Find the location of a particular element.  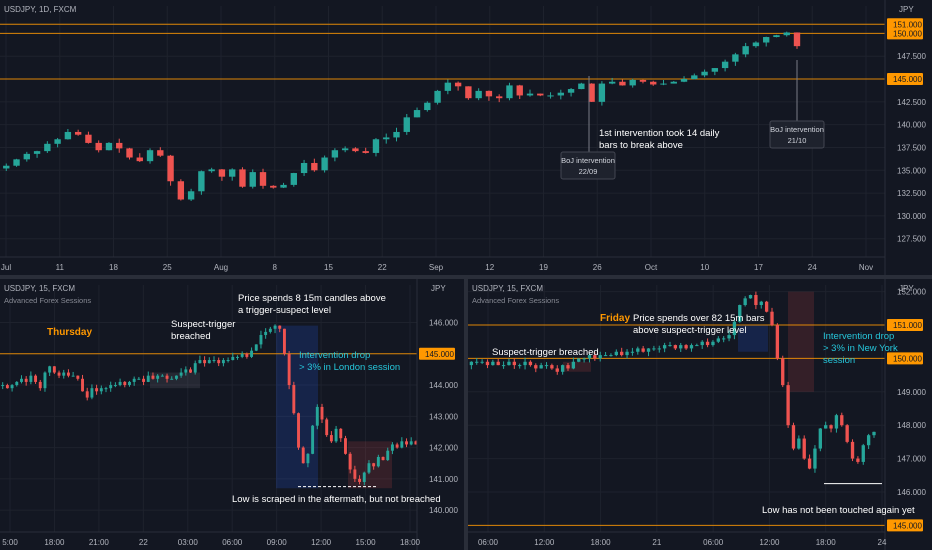

x-tick-label: Aug is located at coordinates (221, 267).